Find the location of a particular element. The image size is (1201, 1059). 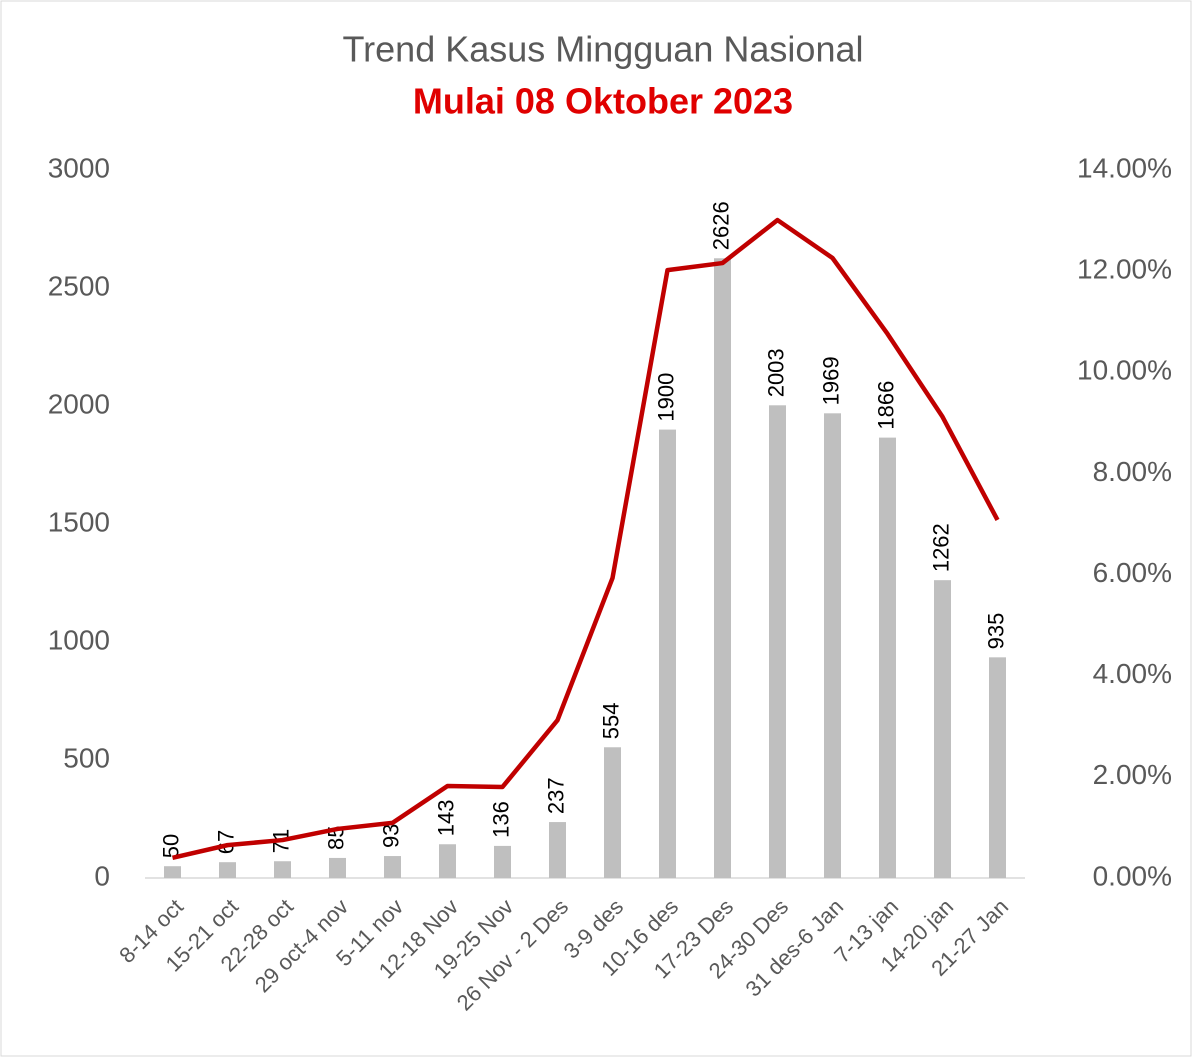

y-tick-label: 500 is located at coordinates (86, 757).